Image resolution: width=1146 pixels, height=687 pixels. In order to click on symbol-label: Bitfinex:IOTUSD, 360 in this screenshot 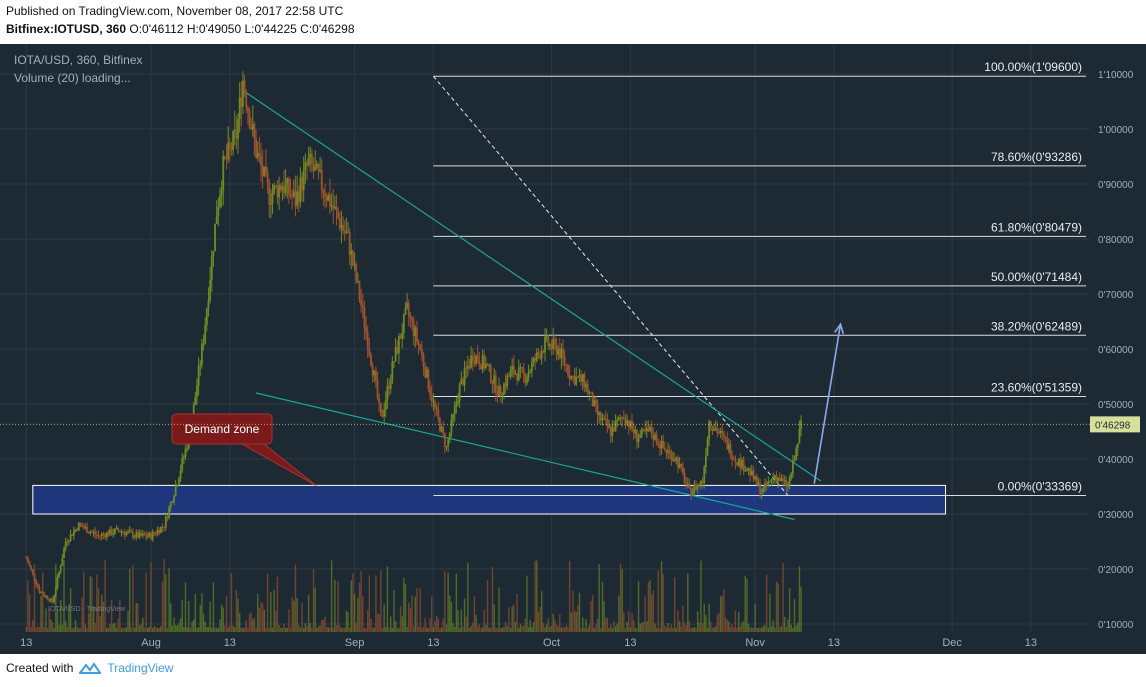, I will do `click(66, 29)`.